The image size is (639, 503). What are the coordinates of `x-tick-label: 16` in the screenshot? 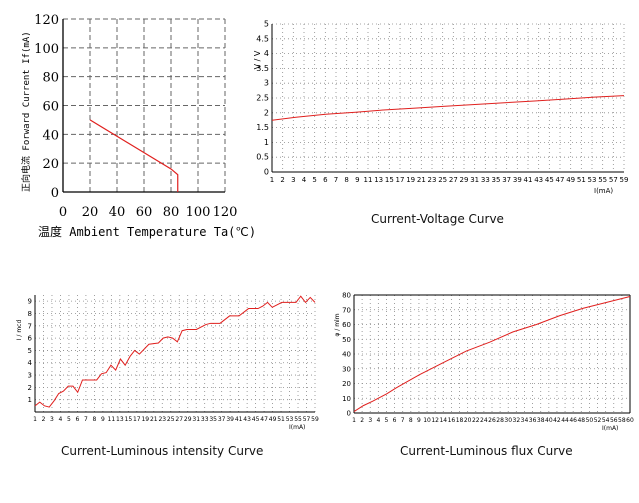 It's located at (452, 420).